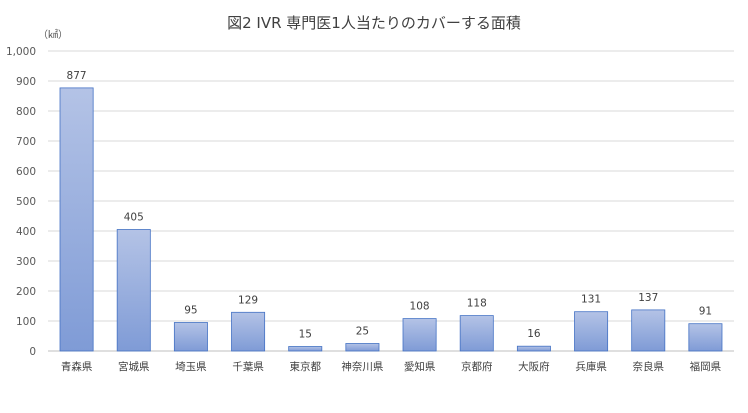 This screenshot has height=413, width=748. What do you see at coordinates (190, 311) in the screenshot?
I see `data-label: 95` at bounding box center [190, 311].